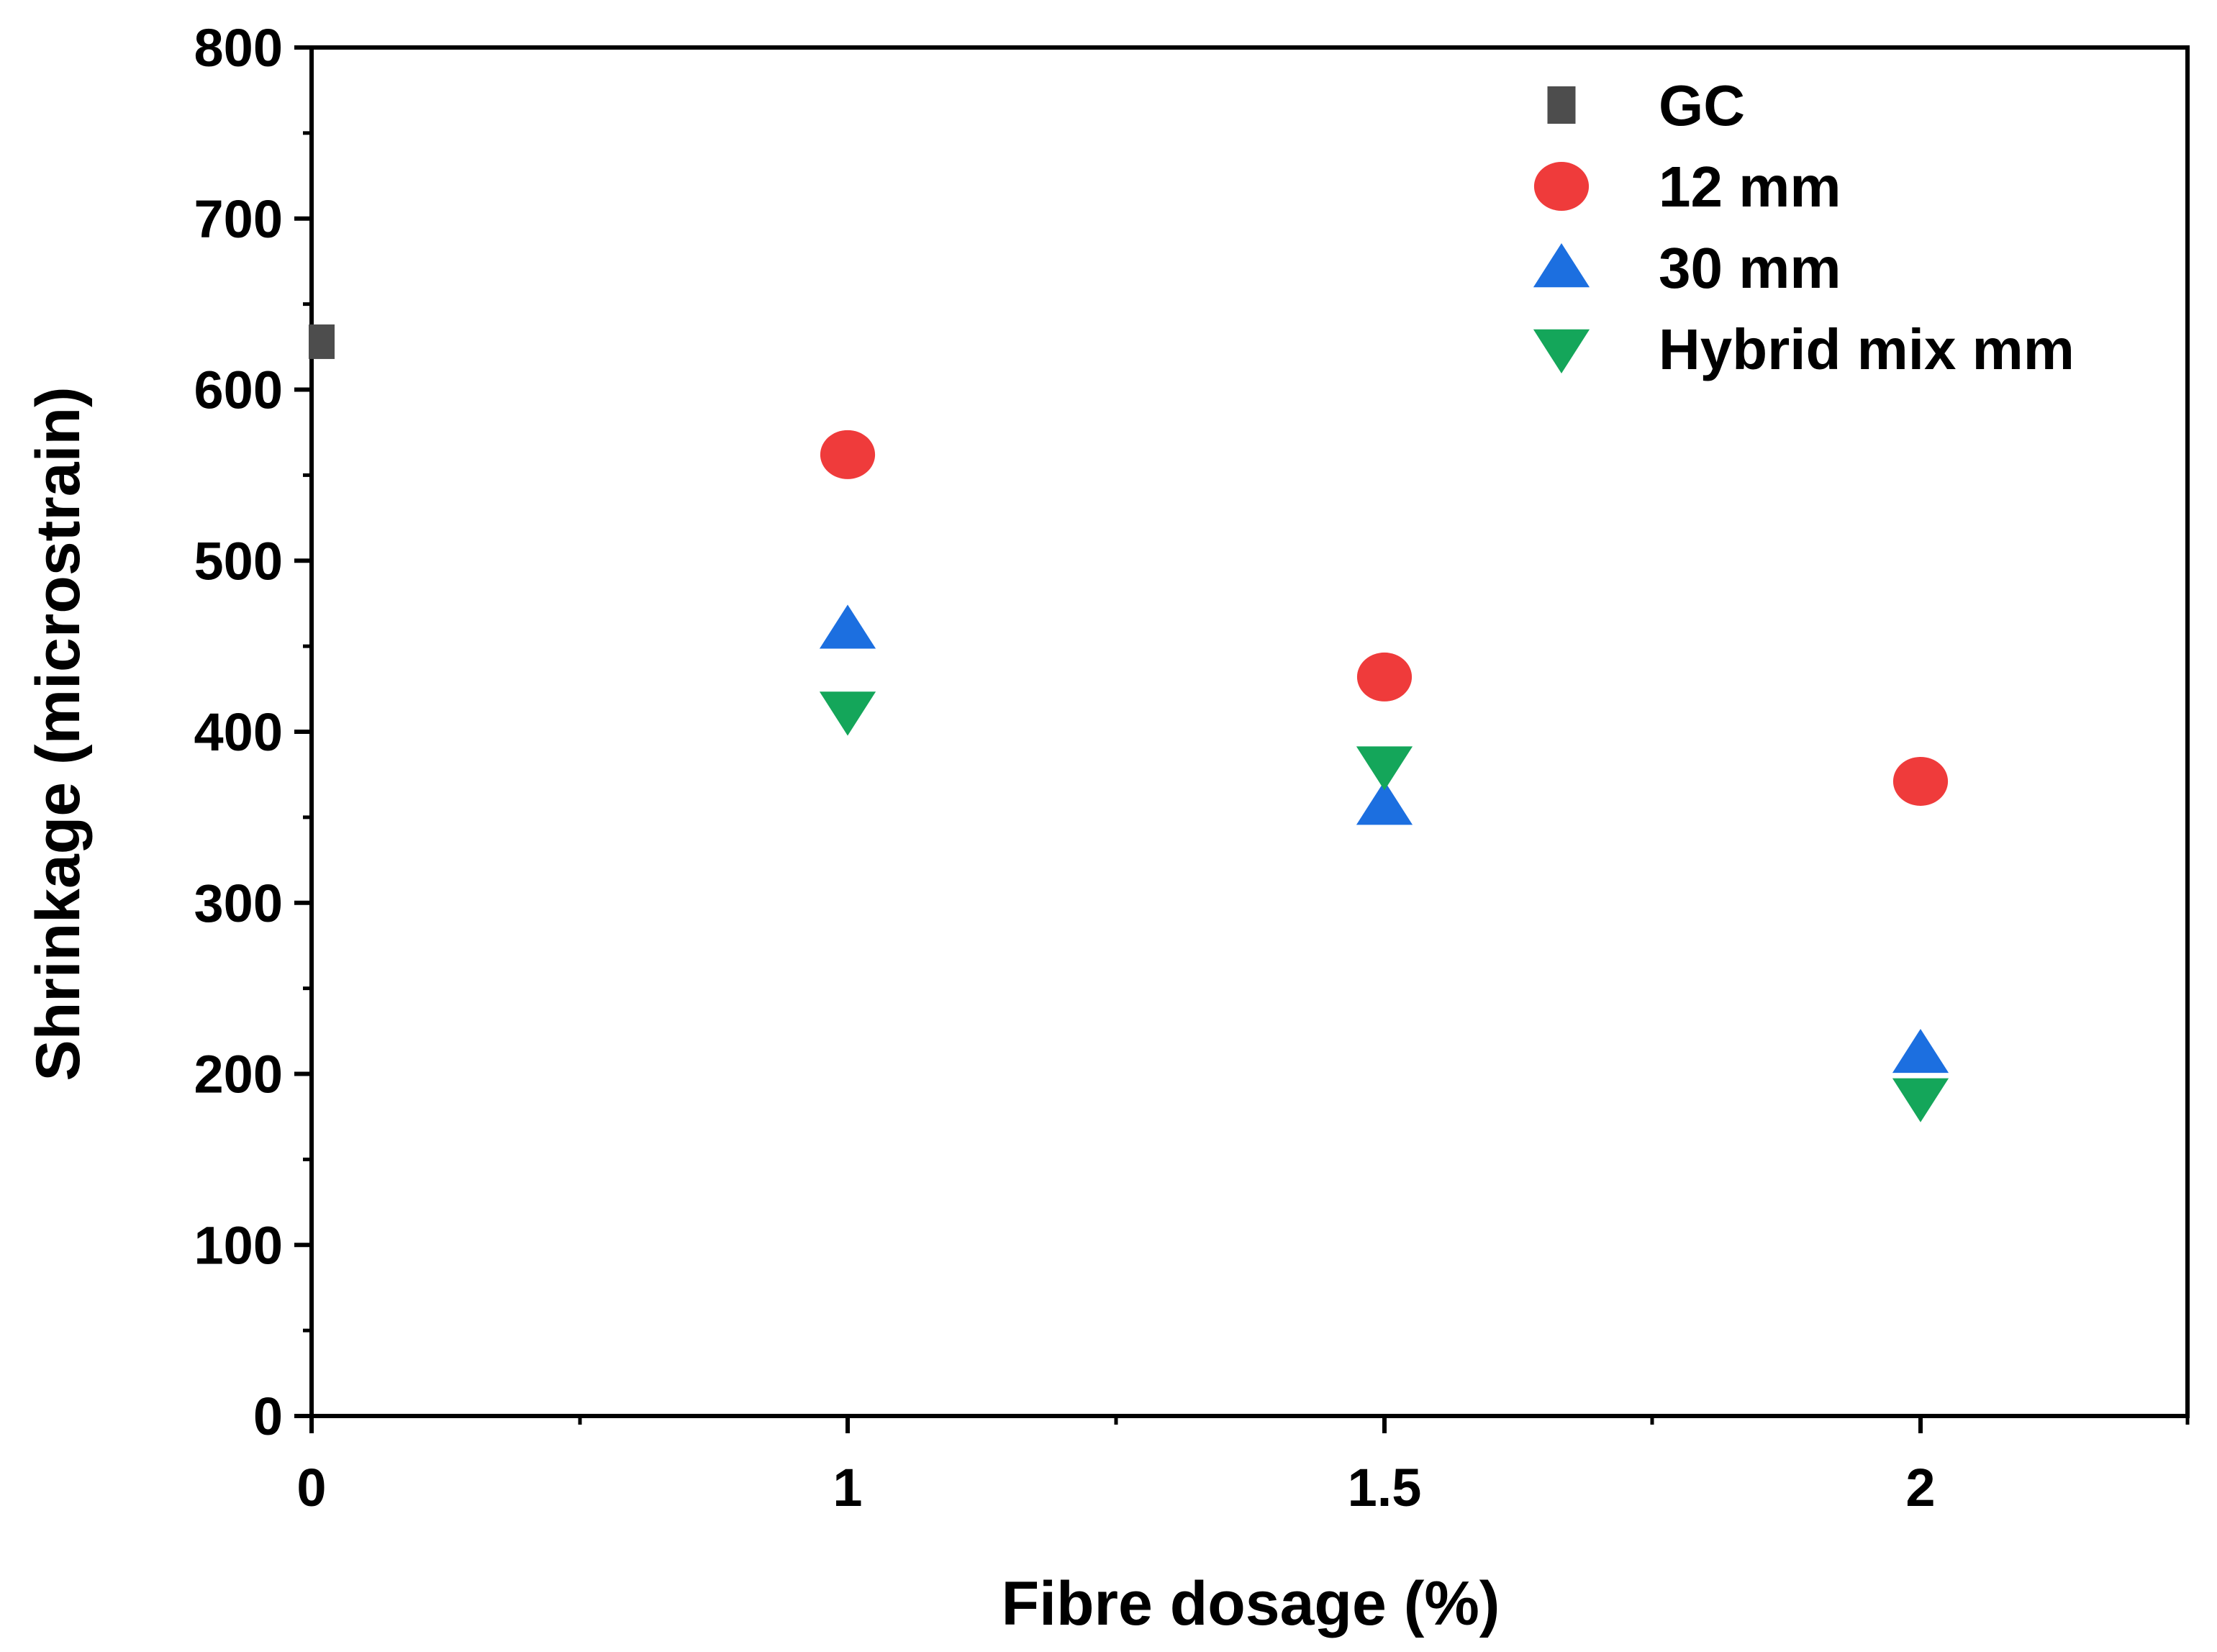 Image resolution: width=2217 pixels, height=1652 pixels. What do you see at coordinates (268, 1416) in the screenshot?
I see `y-tick-label: 0` at bounding box center [268, 1416].